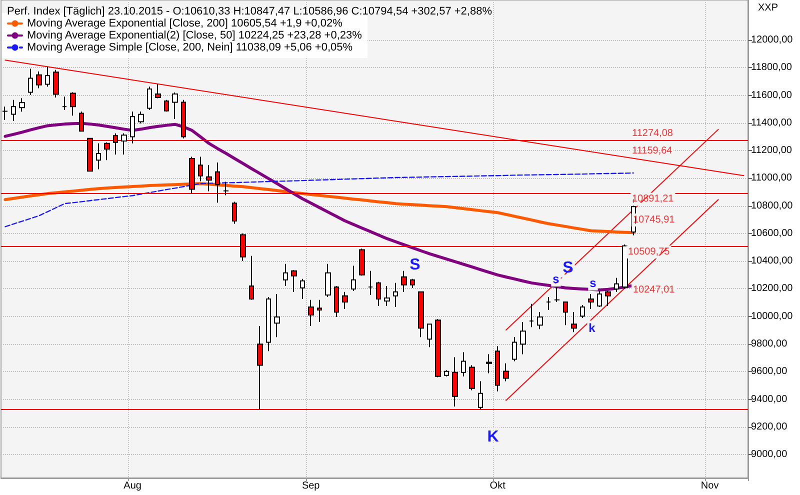 The width and height of the screenshot is (800, 495). I want to click on y-axis-title: XXP, so click(768, 8).